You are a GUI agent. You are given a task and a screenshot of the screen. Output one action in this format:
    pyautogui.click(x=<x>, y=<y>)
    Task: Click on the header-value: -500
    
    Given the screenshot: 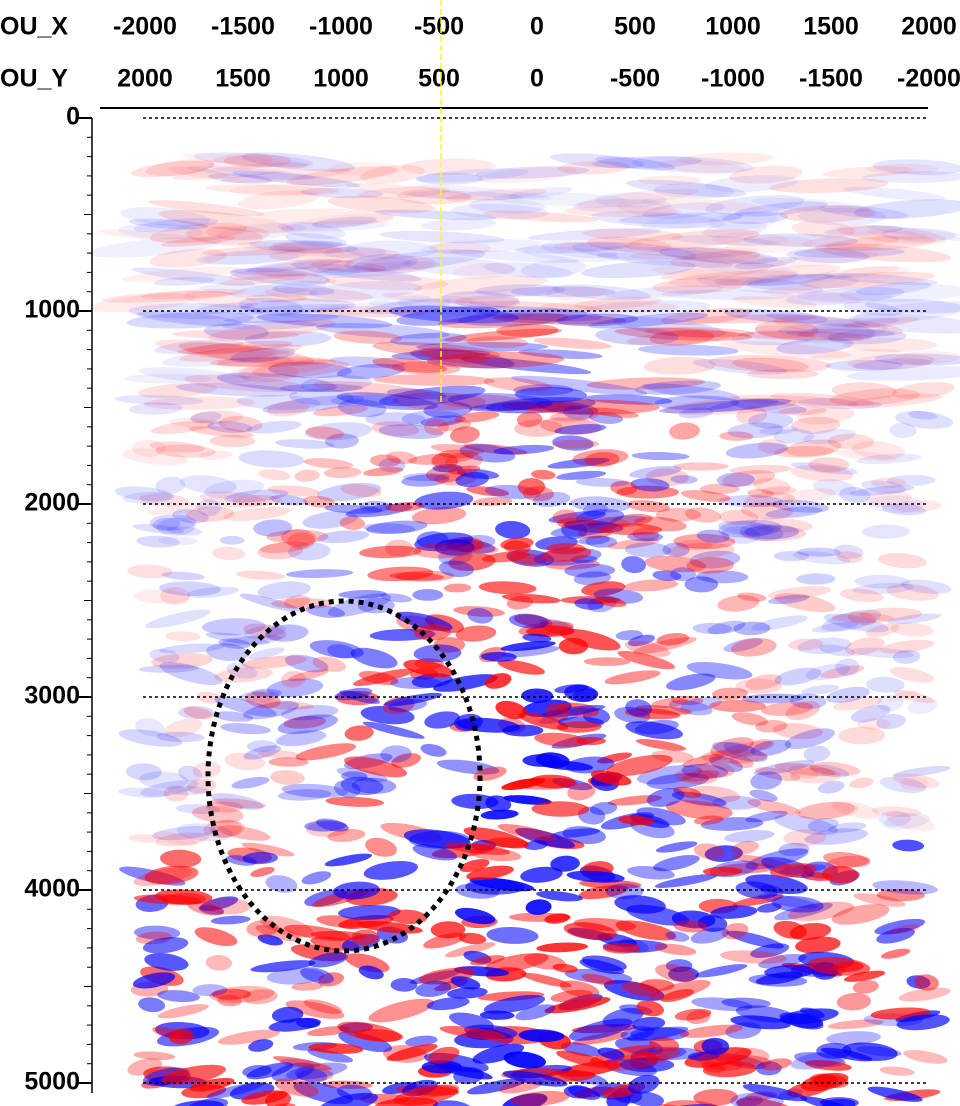 What is the action you would take?
    pyautogui.click(x=635, y=79)
    